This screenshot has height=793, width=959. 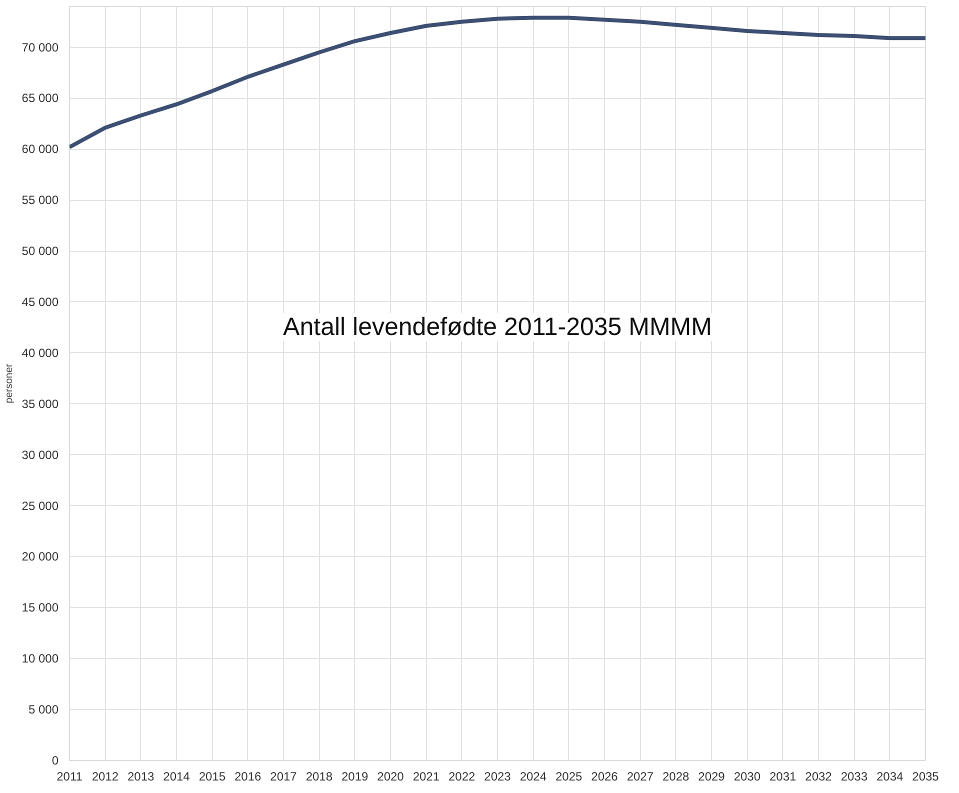 I want to click on y-tick-label: 15 000, so click(x=40, y=607).